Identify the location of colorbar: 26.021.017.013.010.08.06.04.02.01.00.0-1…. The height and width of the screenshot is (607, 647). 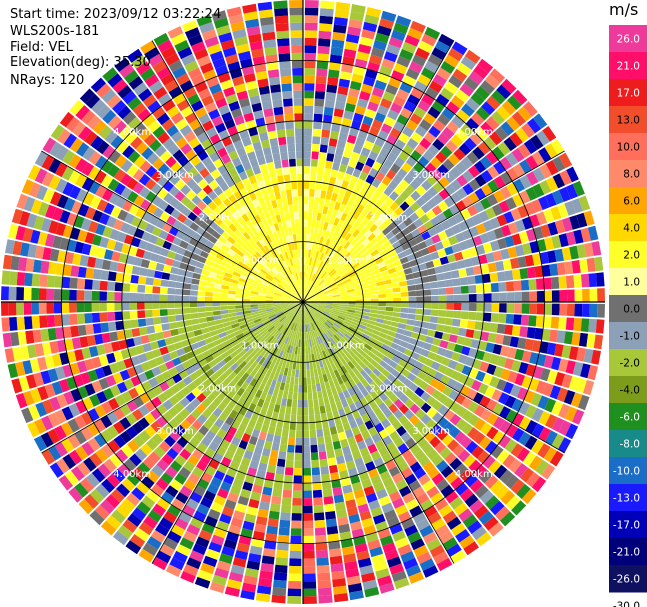
(628, 316).